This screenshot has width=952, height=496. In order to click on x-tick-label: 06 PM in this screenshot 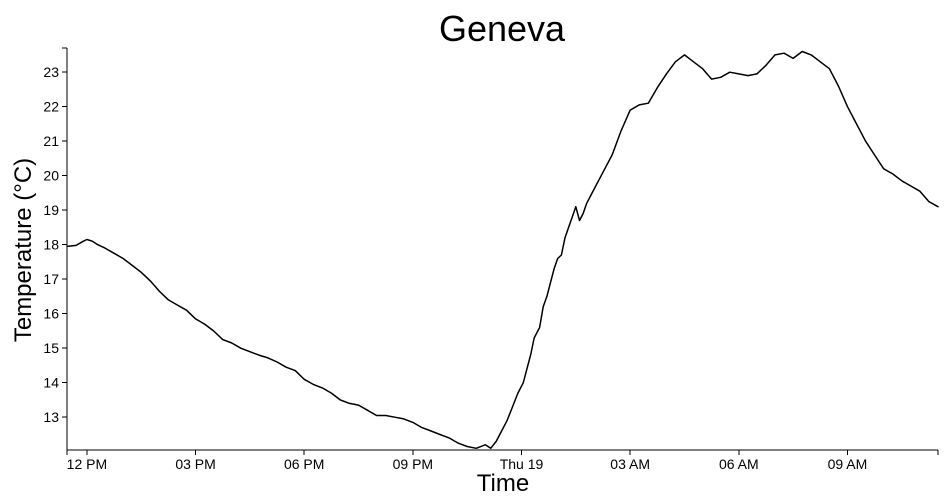, I will do `click(304, 464)`.